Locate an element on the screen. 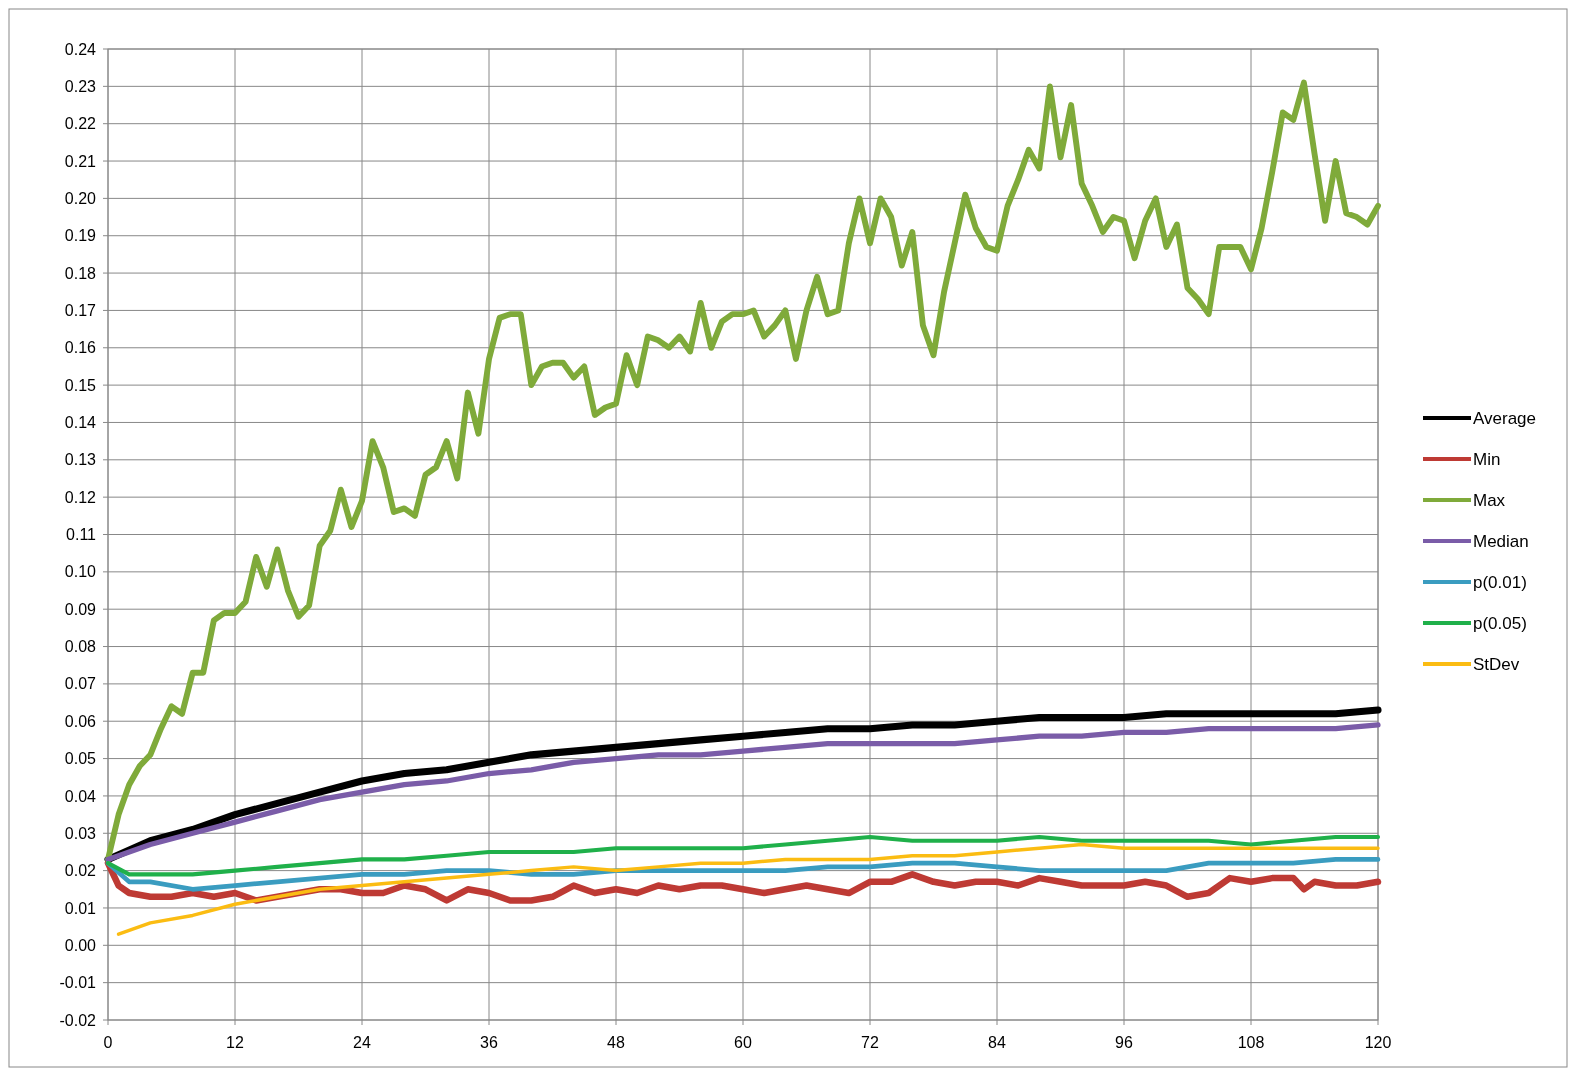  x-tick-label: 48 is located at coordinates (616, 1042).